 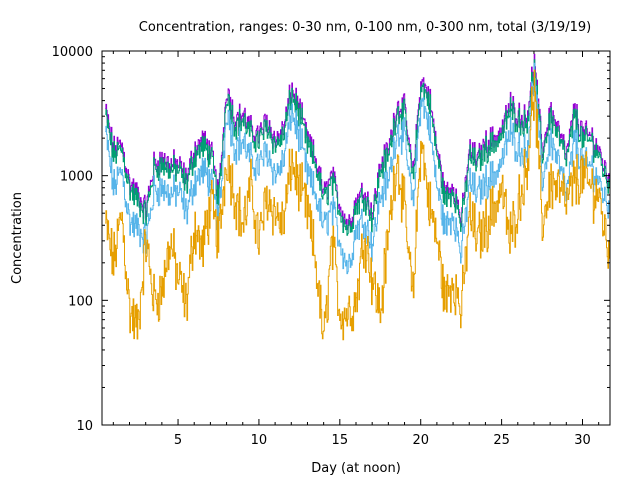 What do you see at coordinates (80, 301) in the screenshot?
I see `y-tick-label: 100` at bounding box center [80, 301].